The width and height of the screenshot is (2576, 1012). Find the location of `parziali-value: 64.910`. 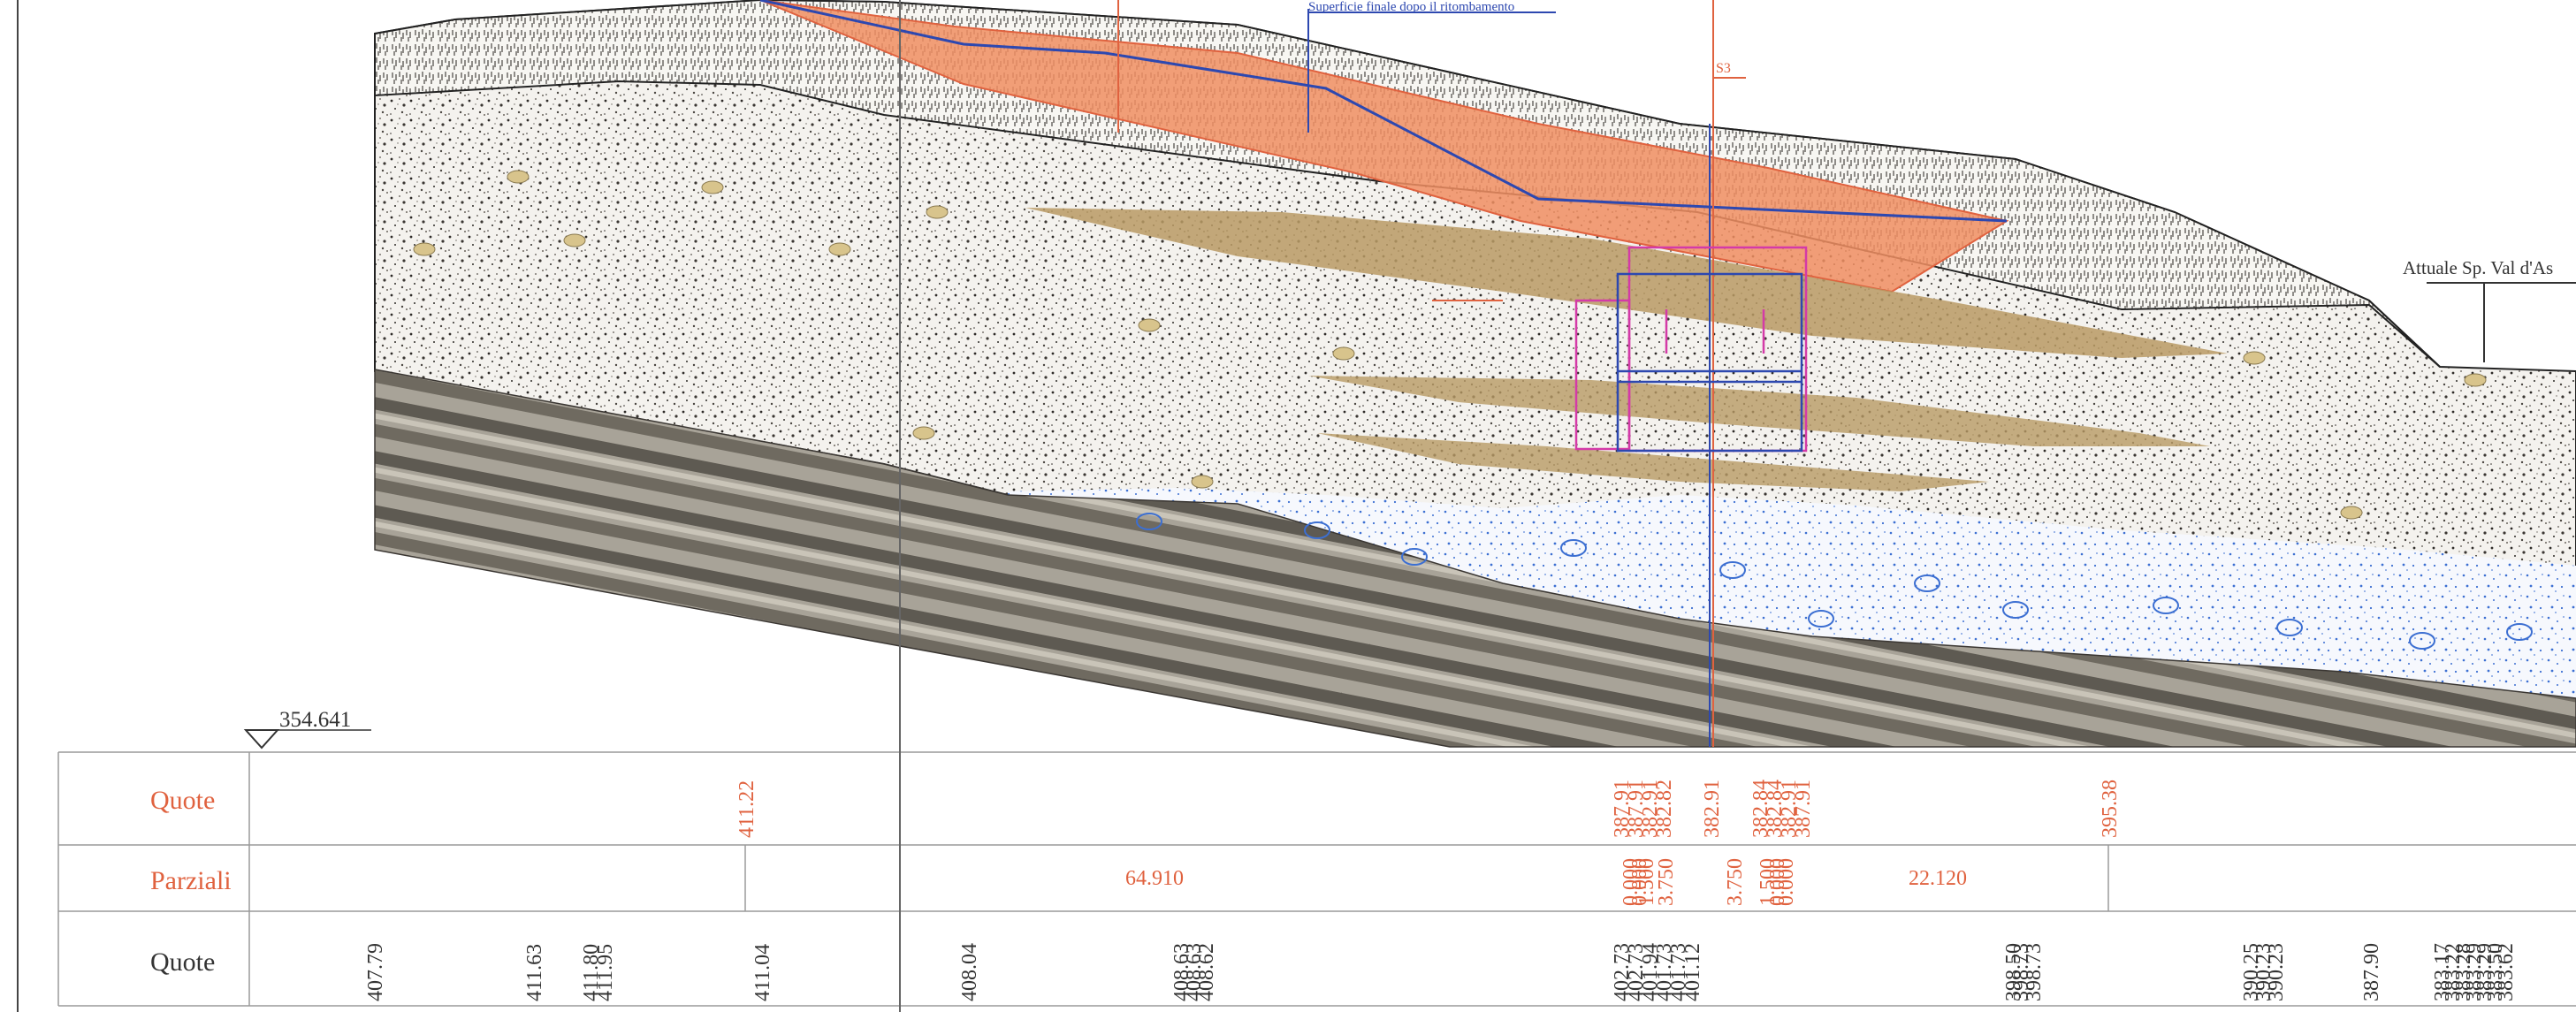

parziali-value: 64.910 is located at coordinates (1154, 878).